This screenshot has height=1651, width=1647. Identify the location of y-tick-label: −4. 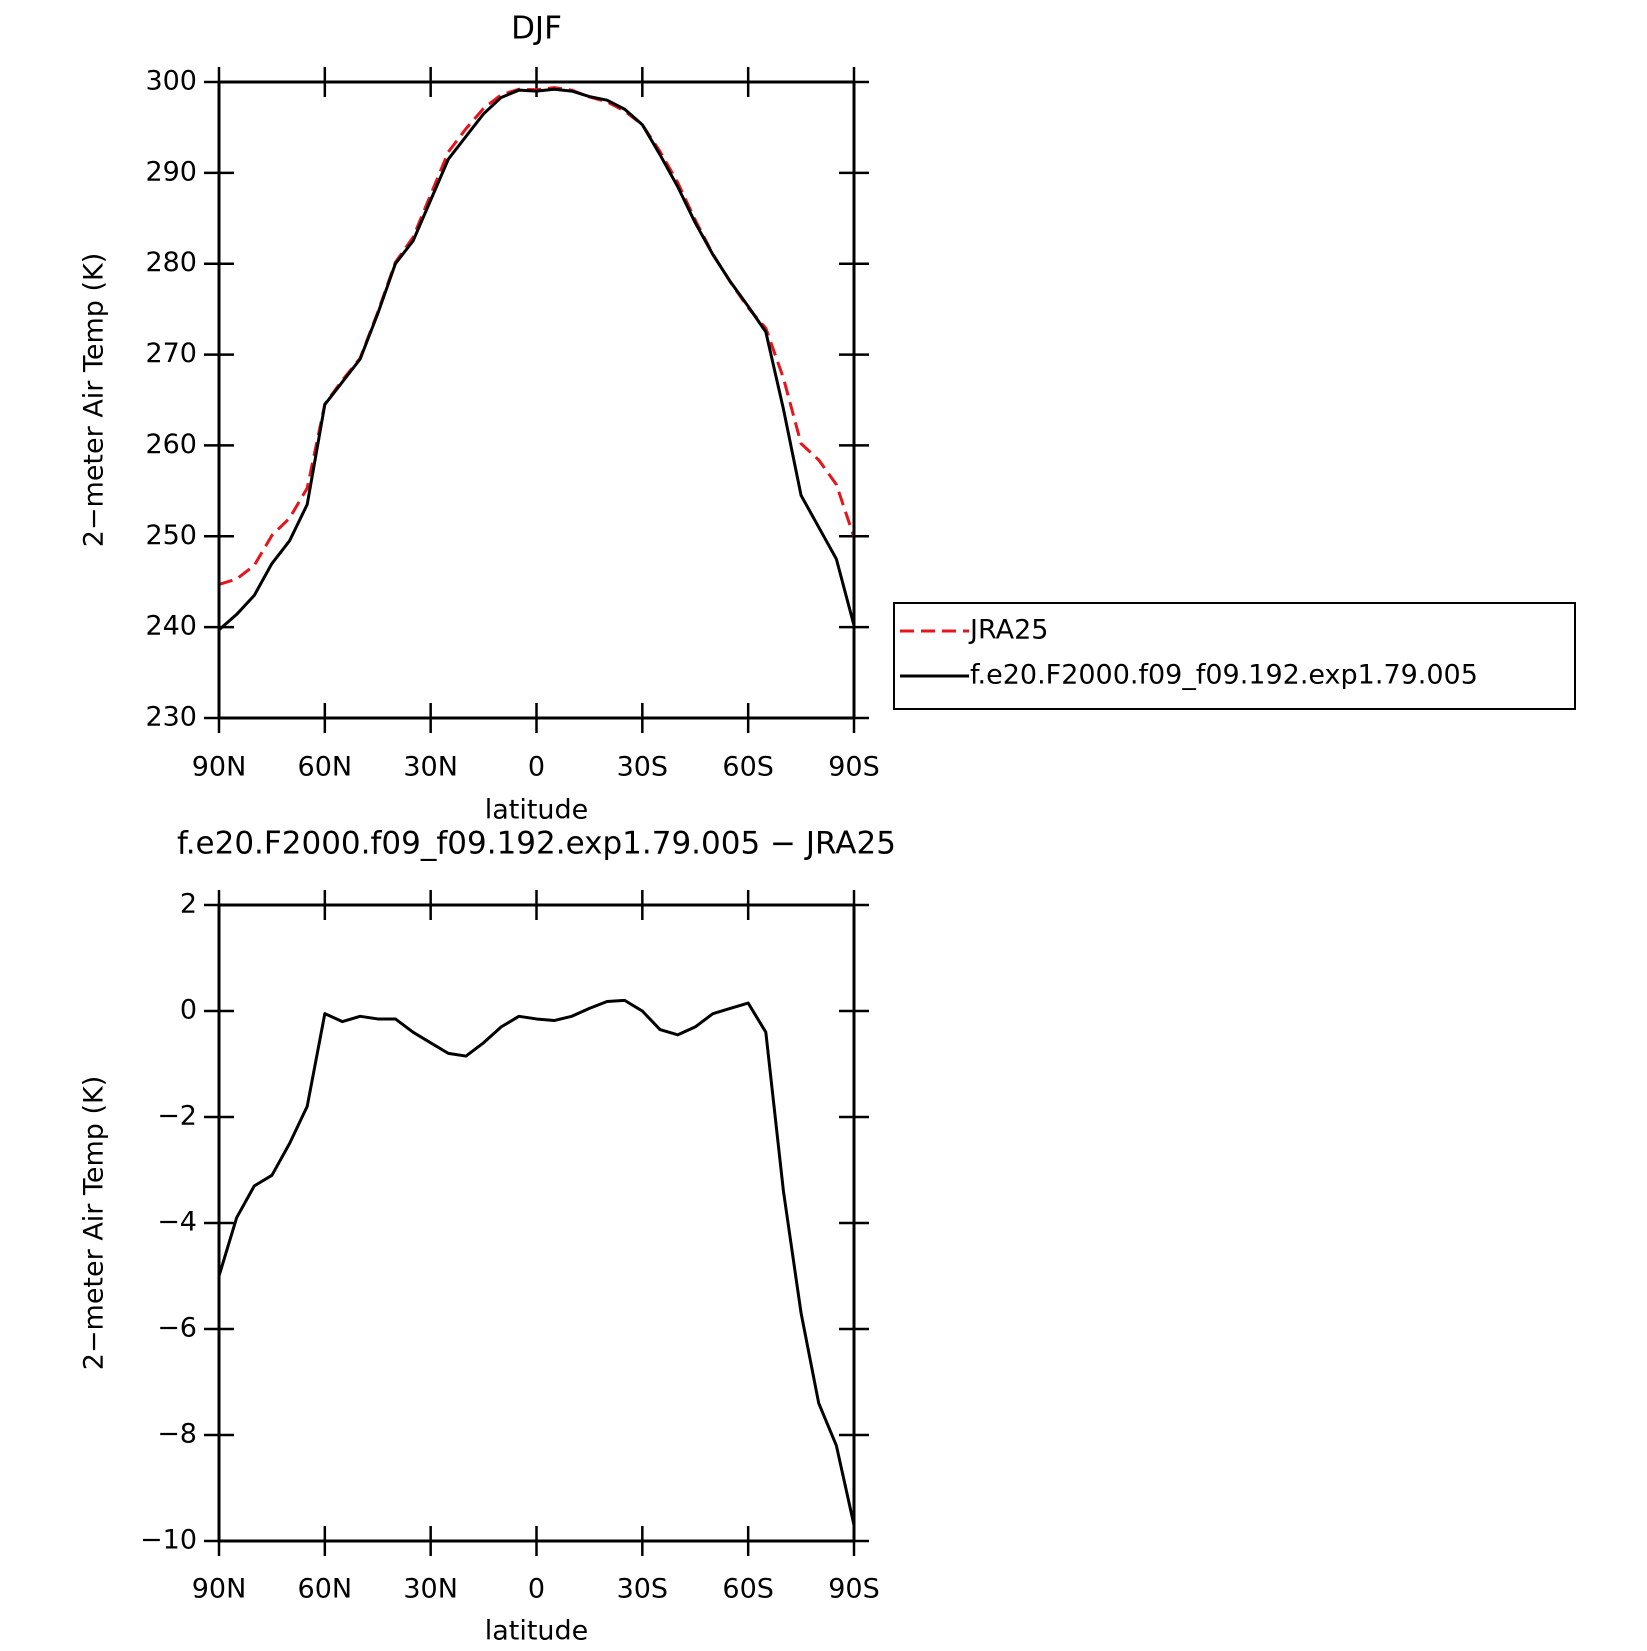
(177, 1222).